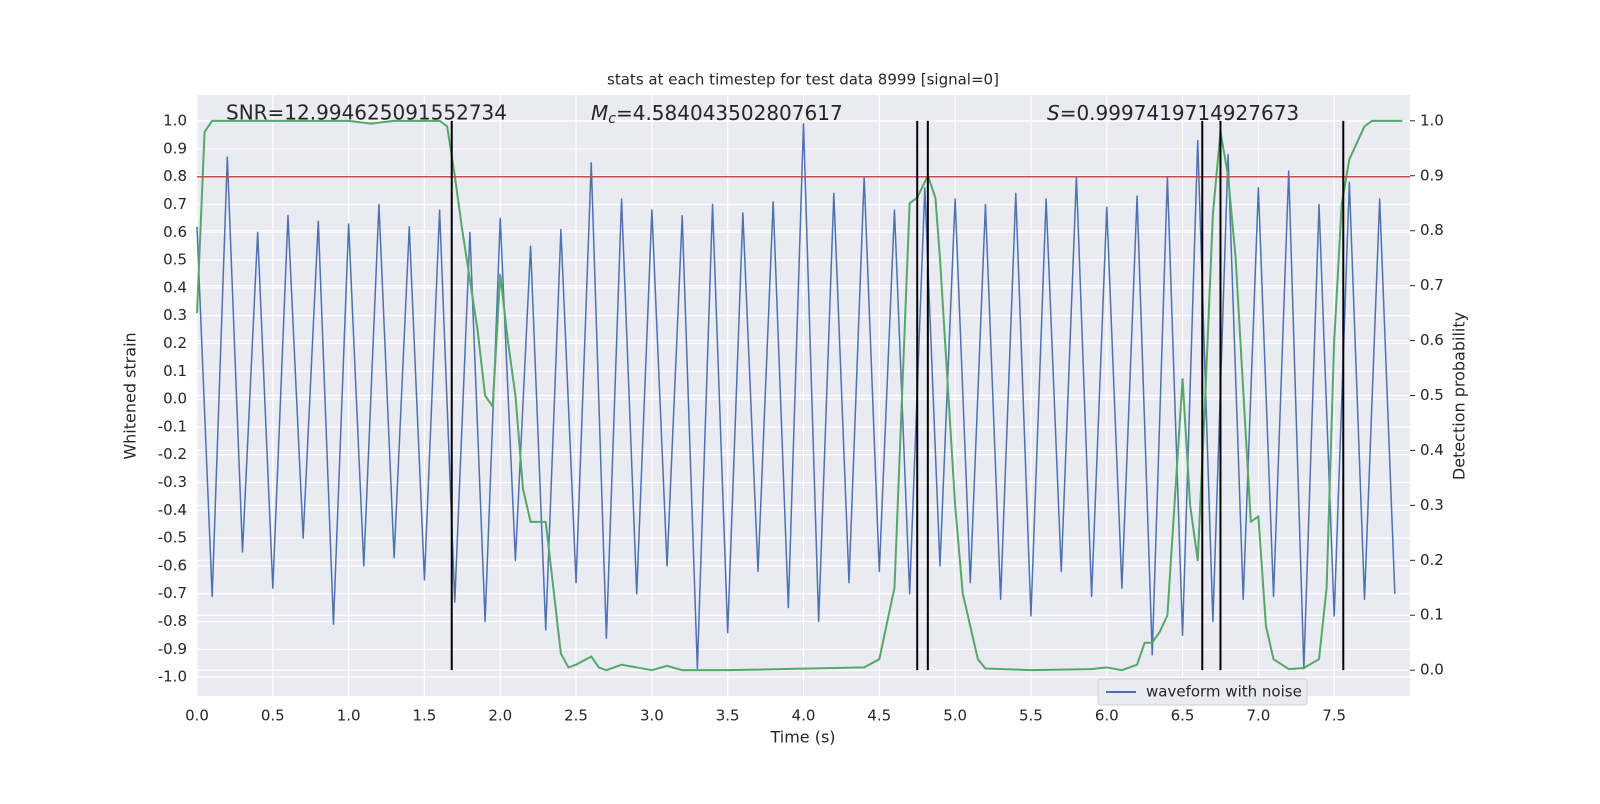  Describe the element at coordinates (652, 716) in the screenshot. I see `x-tick-label: 3.0` at that location.